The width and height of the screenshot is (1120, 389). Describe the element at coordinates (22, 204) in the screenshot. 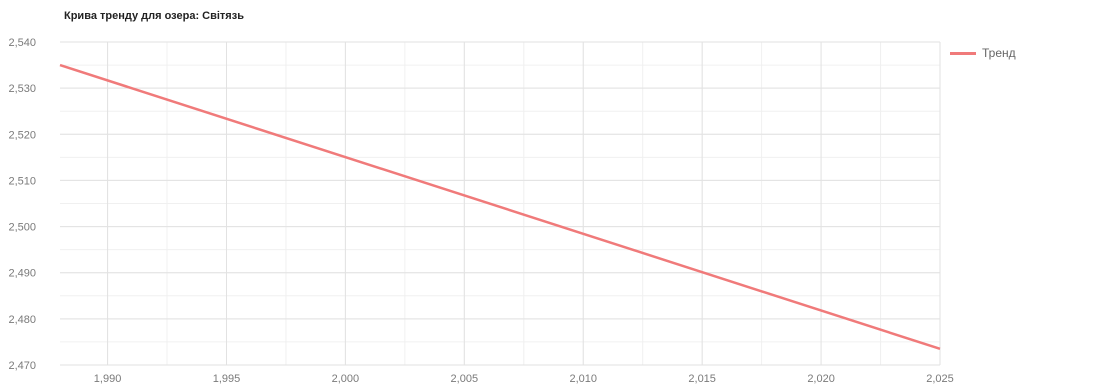

I see `y-axis-ticks: 2,540 2,530 2,520 2,510 2,500 2,490 2,480 2,470` at that location.